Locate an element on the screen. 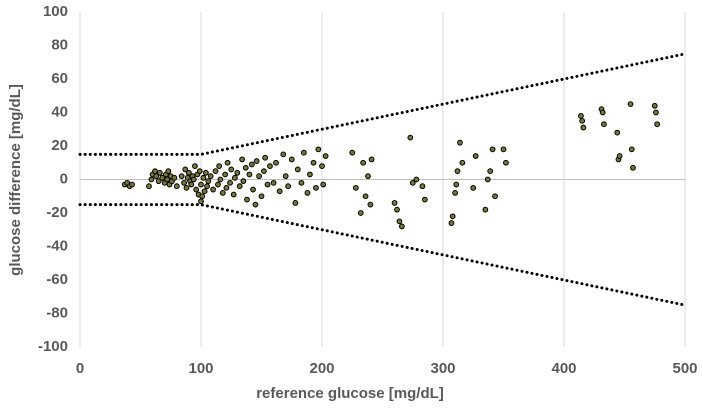 This screenshot has width=702, height=409. y-tick-label: 0 is located at coordinates (64, 178).